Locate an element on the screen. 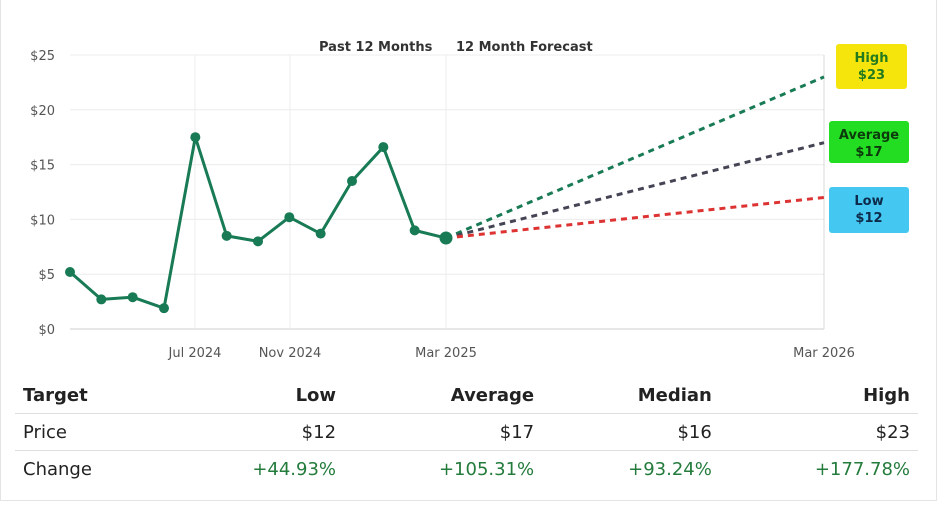 The width and height of the screenshot is (945, 532). badge-label: Average is located at coordinates (869, 135).